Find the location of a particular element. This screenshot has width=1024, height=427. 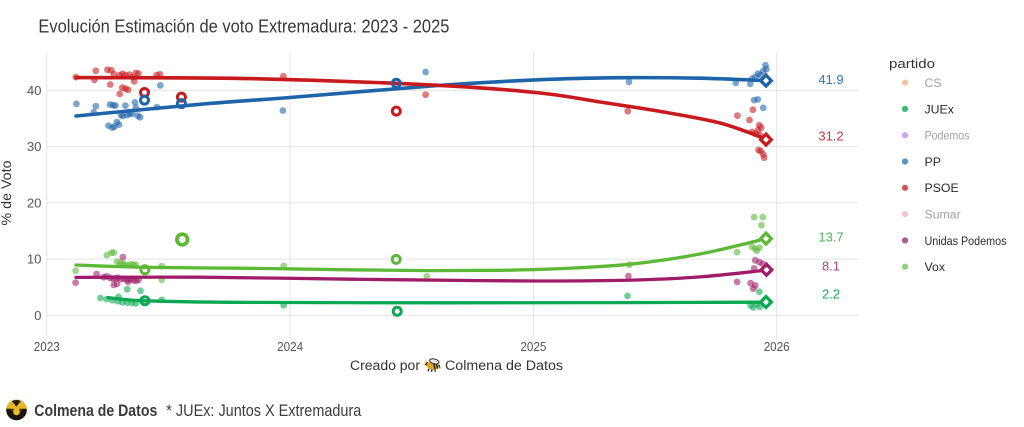

svg-text: 13.7 is located at coordinates (830, 237).